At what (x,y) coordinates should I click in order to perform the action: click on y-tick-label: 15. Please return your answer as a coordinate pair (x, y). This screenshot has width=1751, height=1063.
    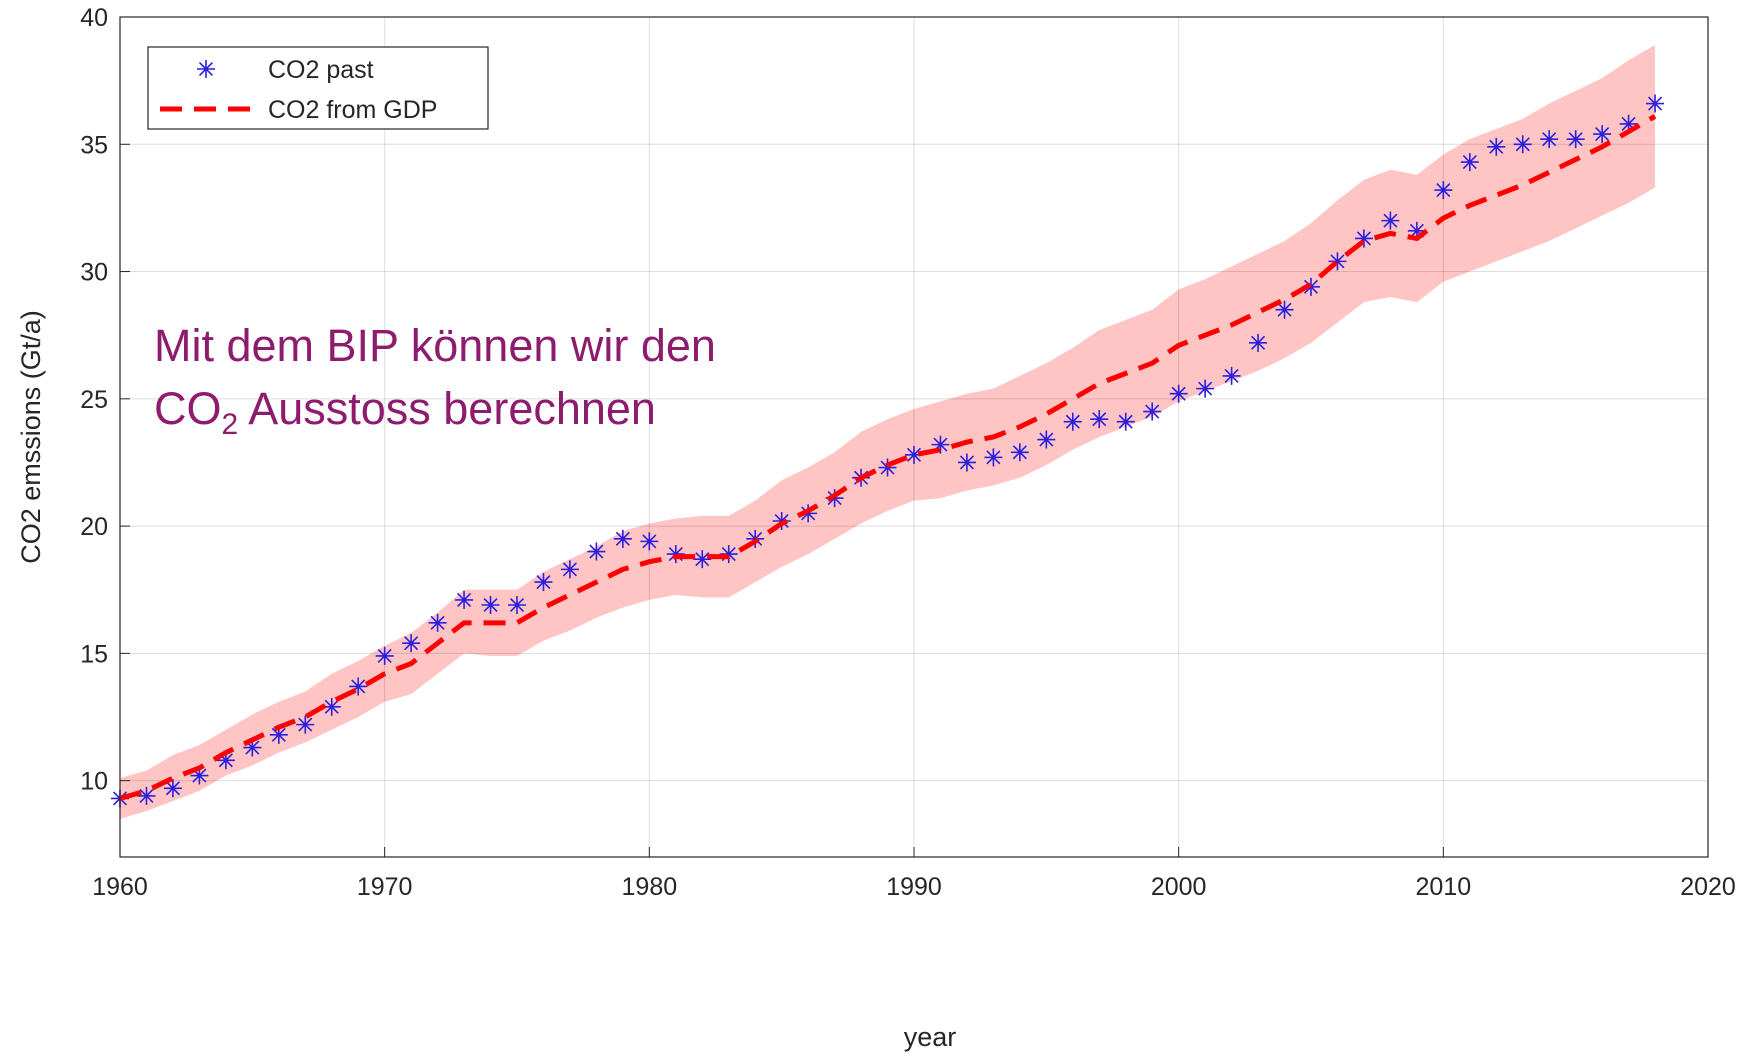
    Looking at the image, I should click on (94, 654).